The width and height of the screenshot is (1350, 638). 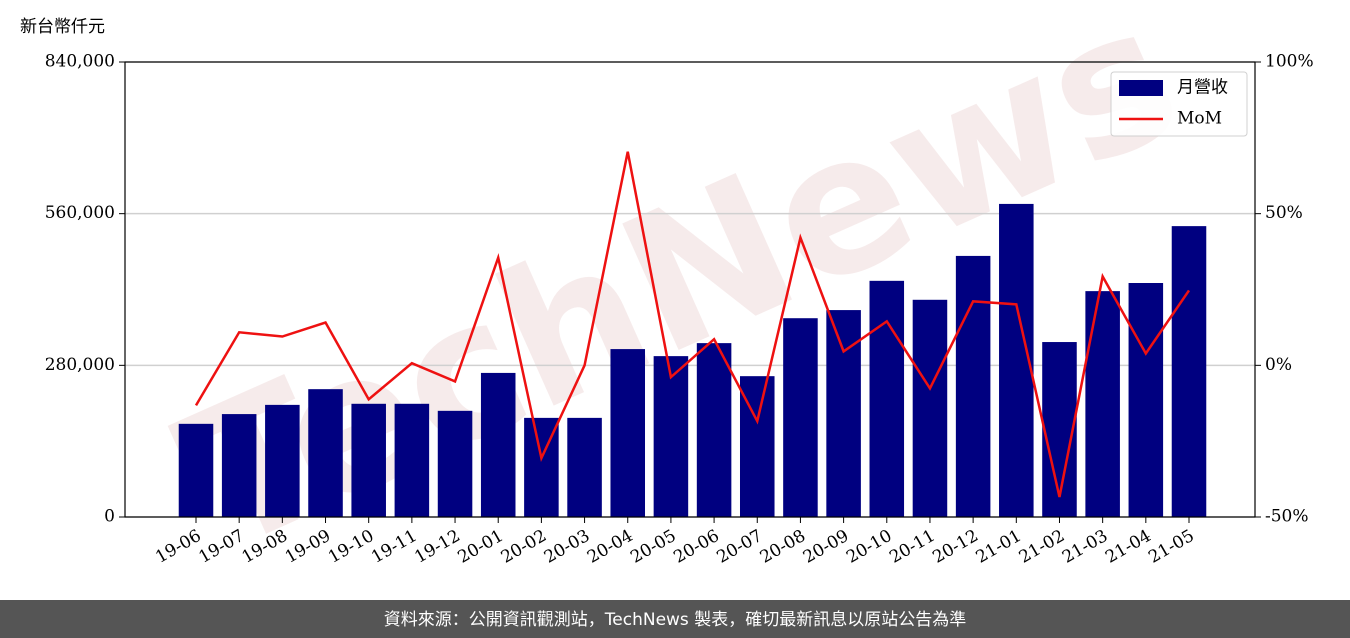 I want to click on footer-bar, so click(x=675, y=619).